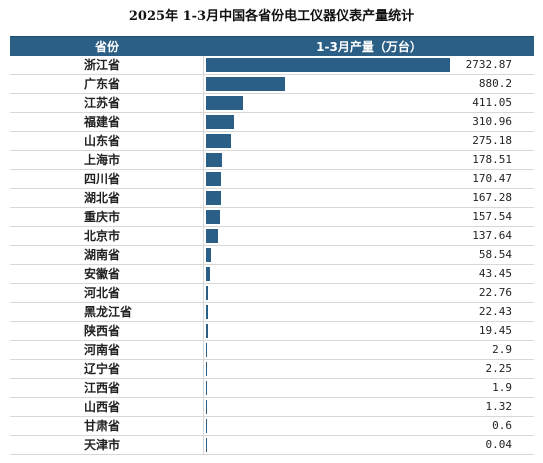  I want to click on table-row: 陕西省 19.45, so click(272, 331).